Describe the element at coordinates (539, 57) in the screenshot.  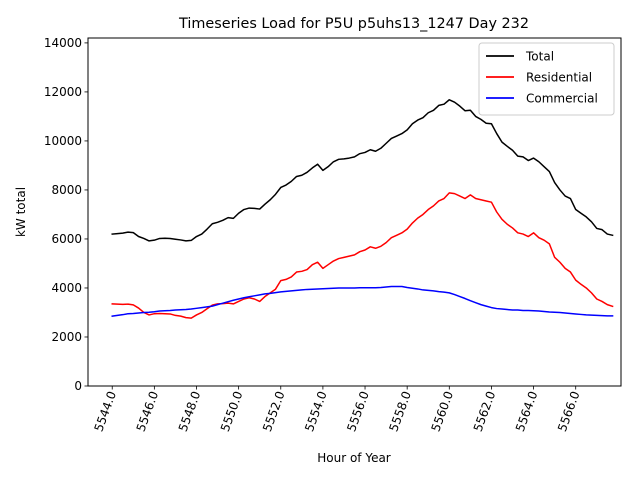
I see `legend-label-total: Total` at that location.